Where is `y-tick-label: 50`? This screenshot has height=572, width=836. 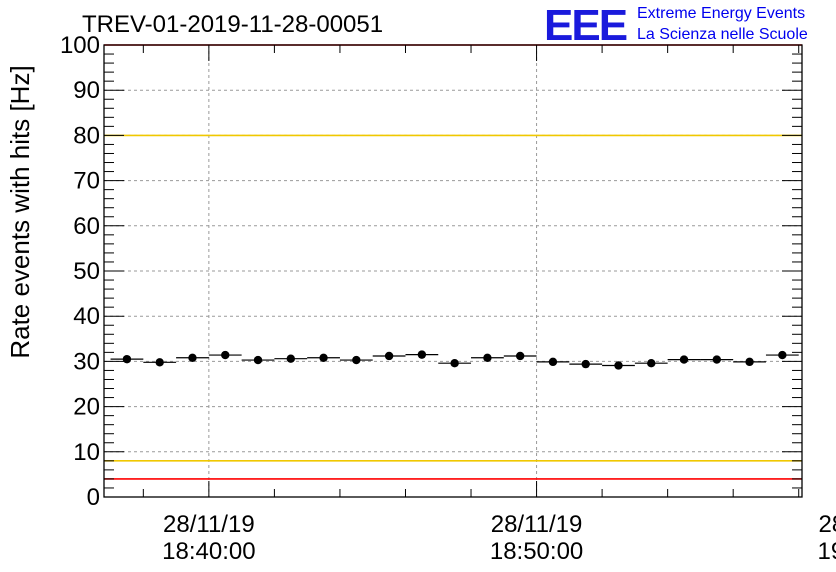 y-tick-label: 50 is located at coordinates (86, 271).